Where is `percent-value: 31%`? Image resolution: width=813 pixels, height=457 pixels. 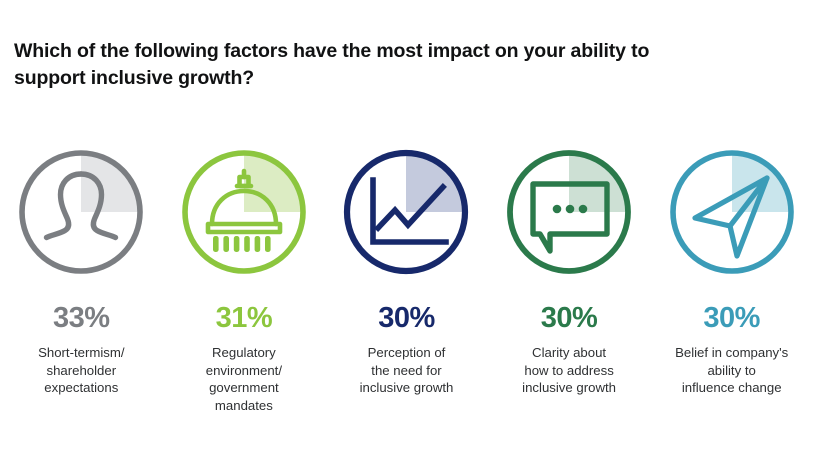 percent-value: 31% is located at coordinates (244, 318).